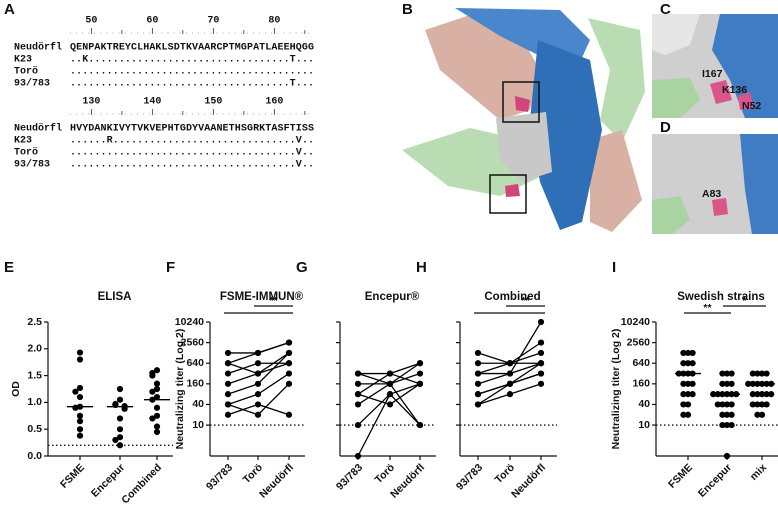 The image size is (778, 515). Describe the element at coordinates (512, 297) in the screenshot. I see `chart-title: Combined` at that location.